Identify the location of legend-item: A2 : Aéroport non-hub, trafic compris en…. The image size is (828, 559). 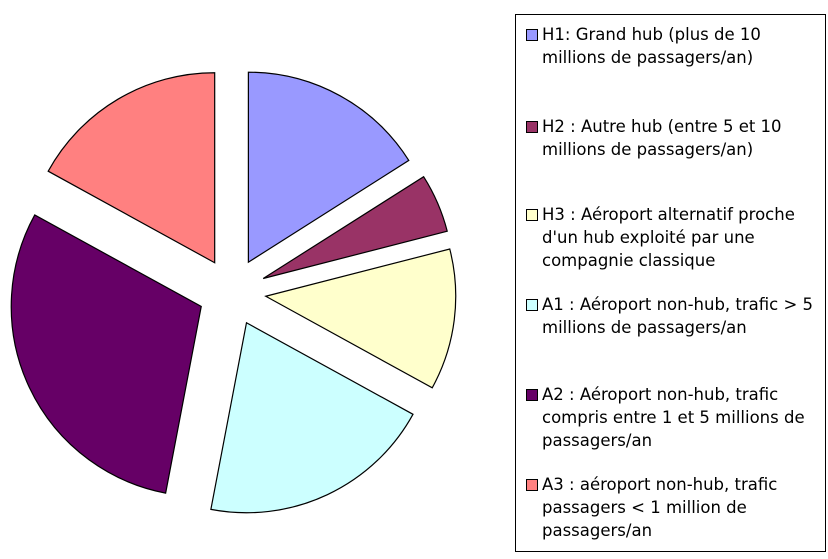
(674, 417).